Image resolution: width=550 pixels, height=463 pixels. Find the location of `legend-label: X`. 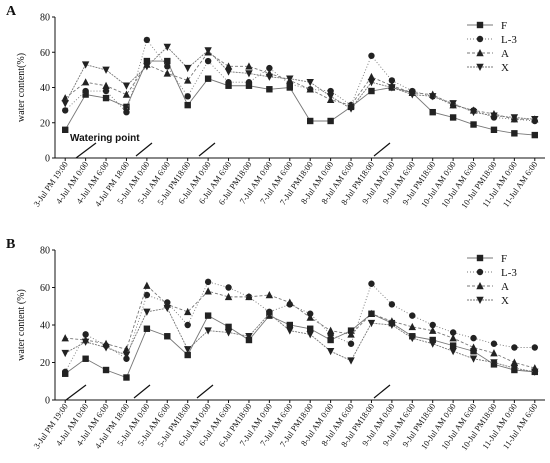

legend-label: X is located at coordinates (505, 301).